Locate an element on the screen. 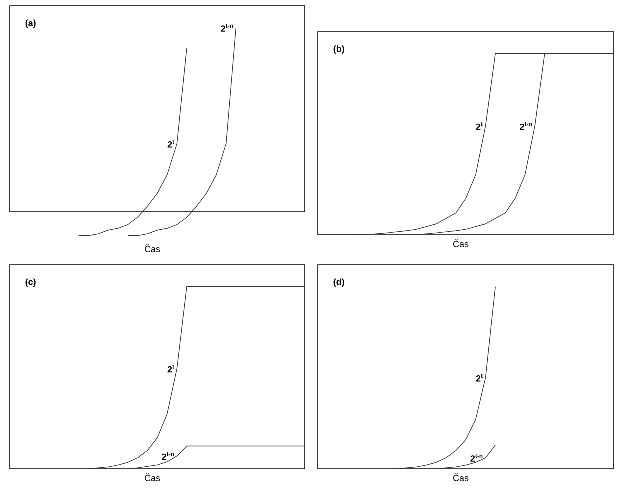  chart-title: (c) is located at coordinates (31, 283).